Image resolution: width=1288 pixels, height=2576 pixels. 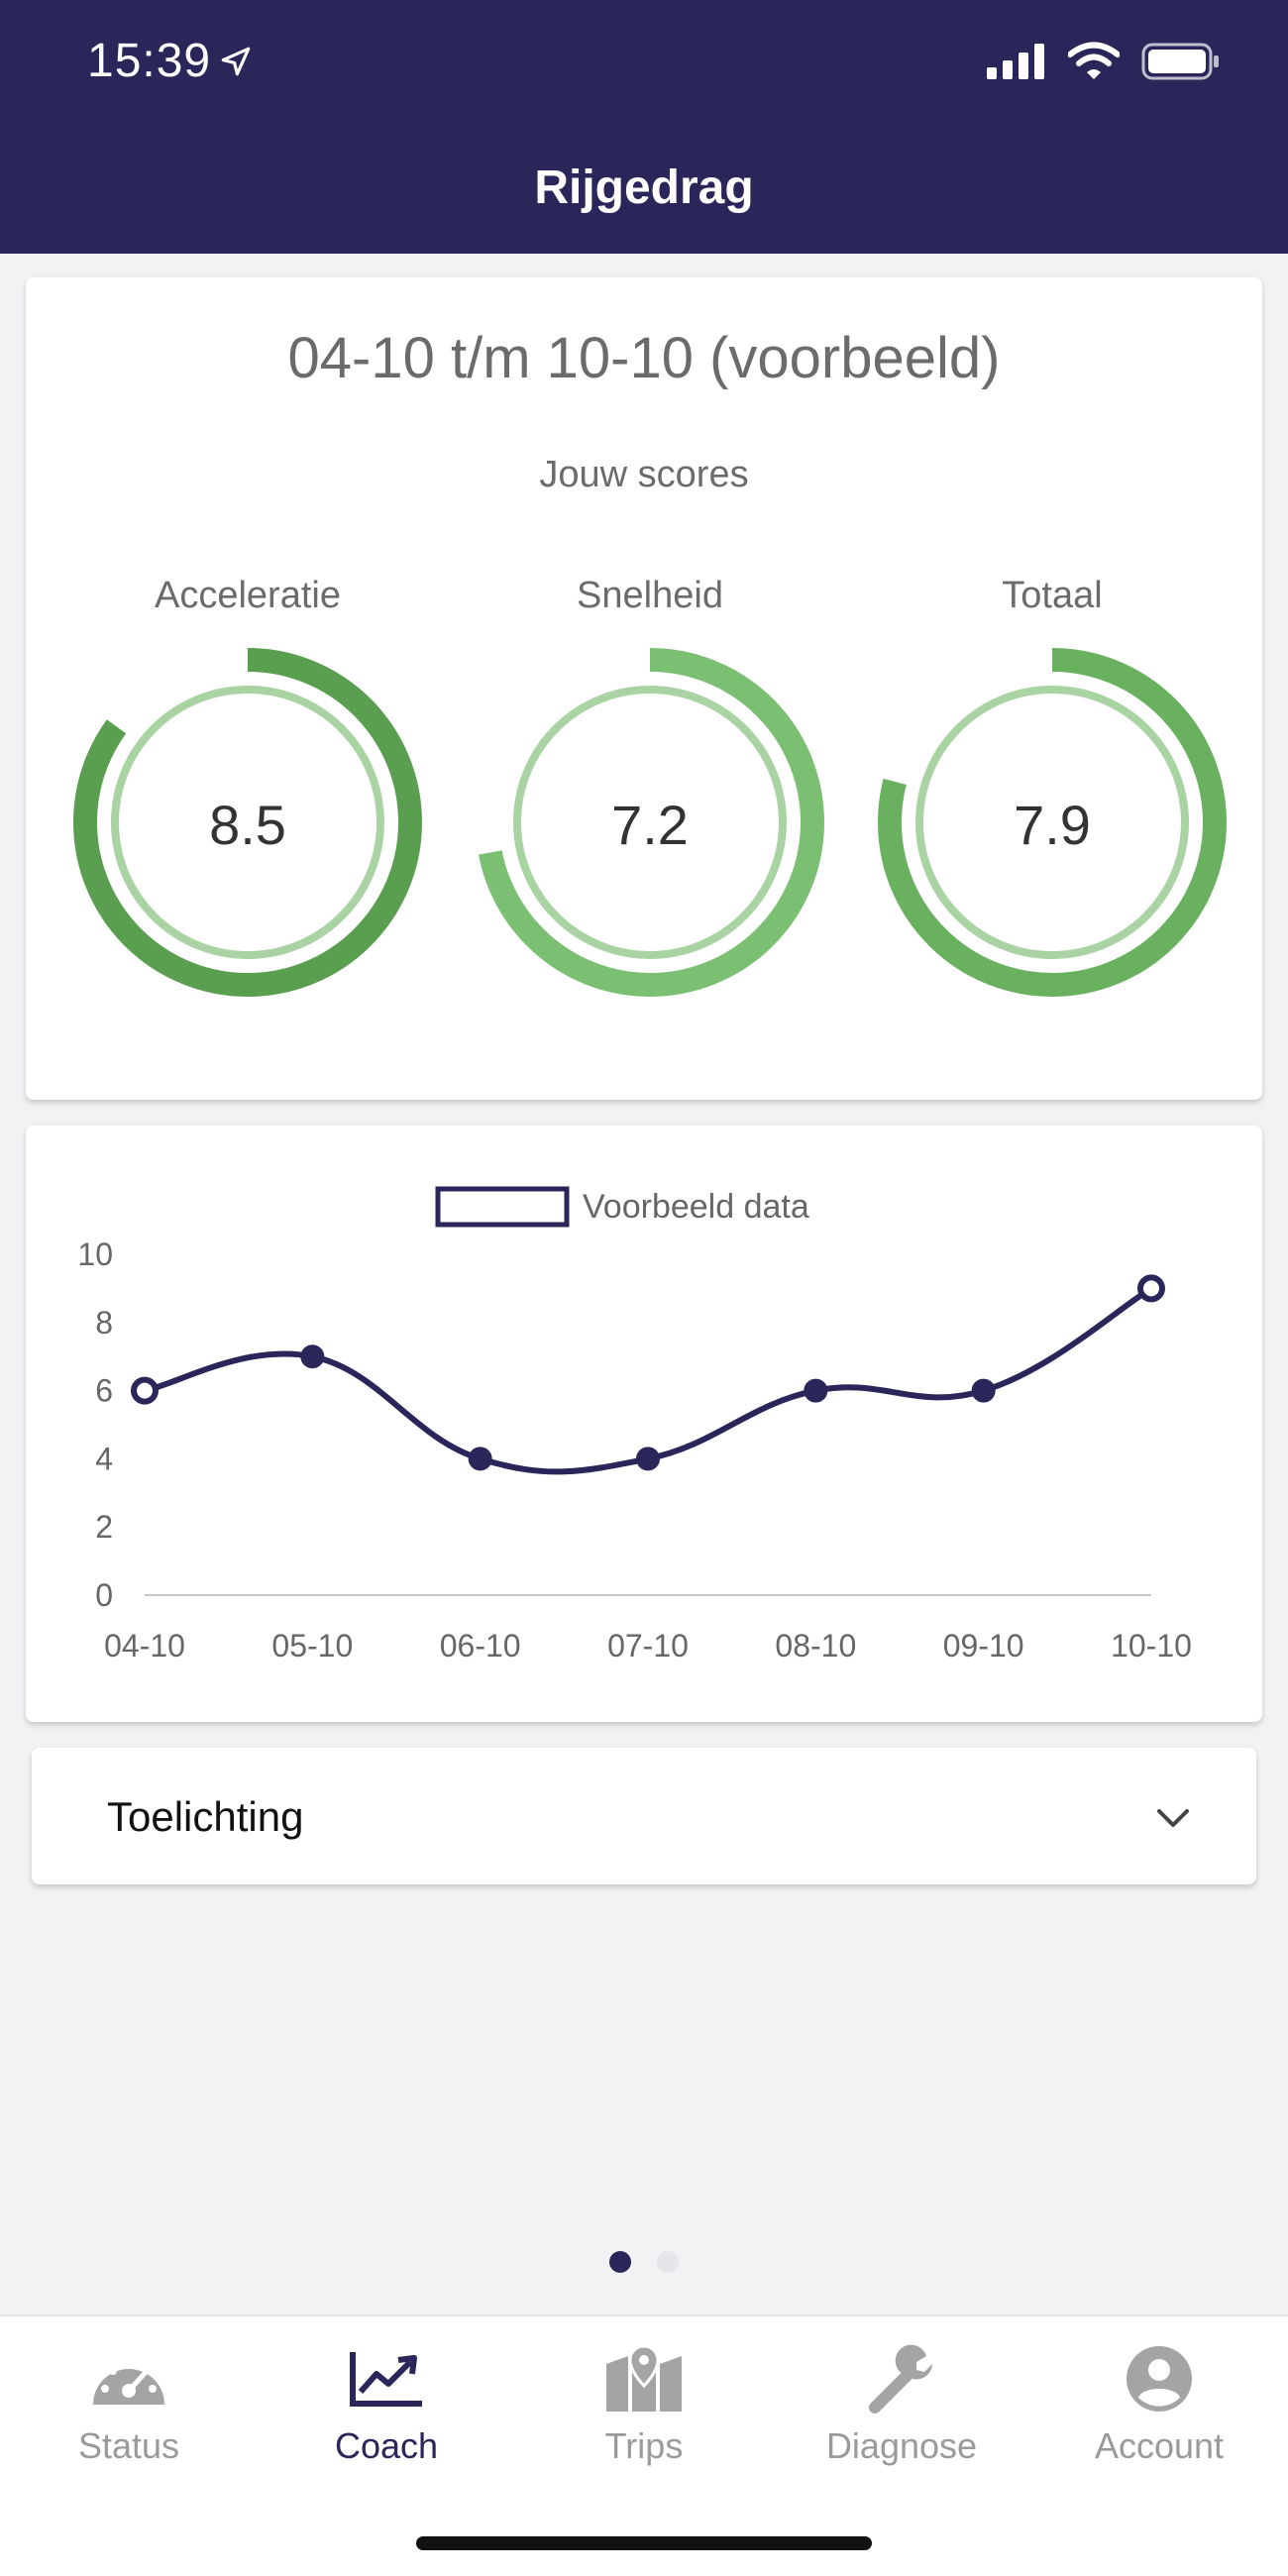 I want to click on score-value: 8.5, so click(x=248, y=825).